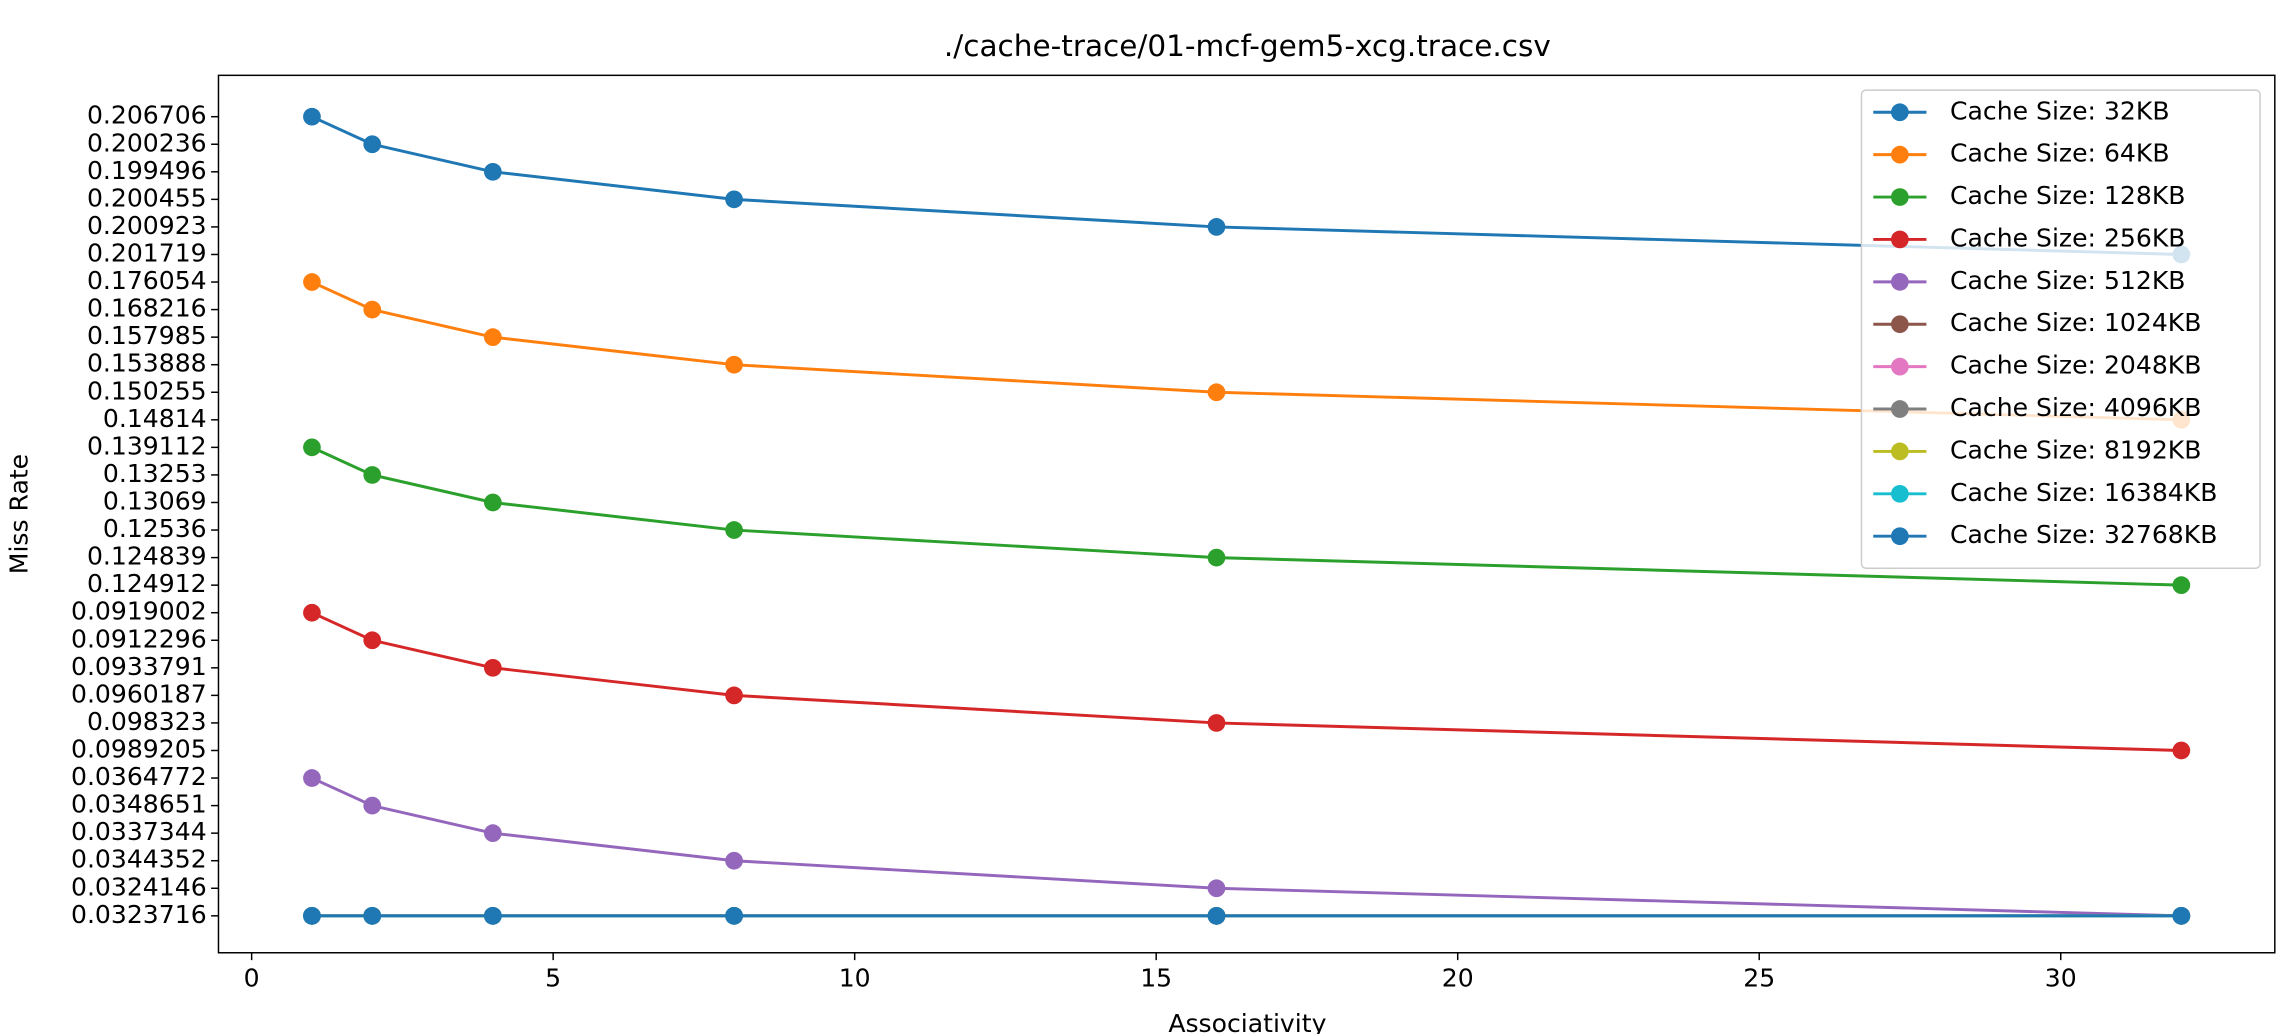  I want to click on y-tick-label: 0.14814, so click(155, 418).